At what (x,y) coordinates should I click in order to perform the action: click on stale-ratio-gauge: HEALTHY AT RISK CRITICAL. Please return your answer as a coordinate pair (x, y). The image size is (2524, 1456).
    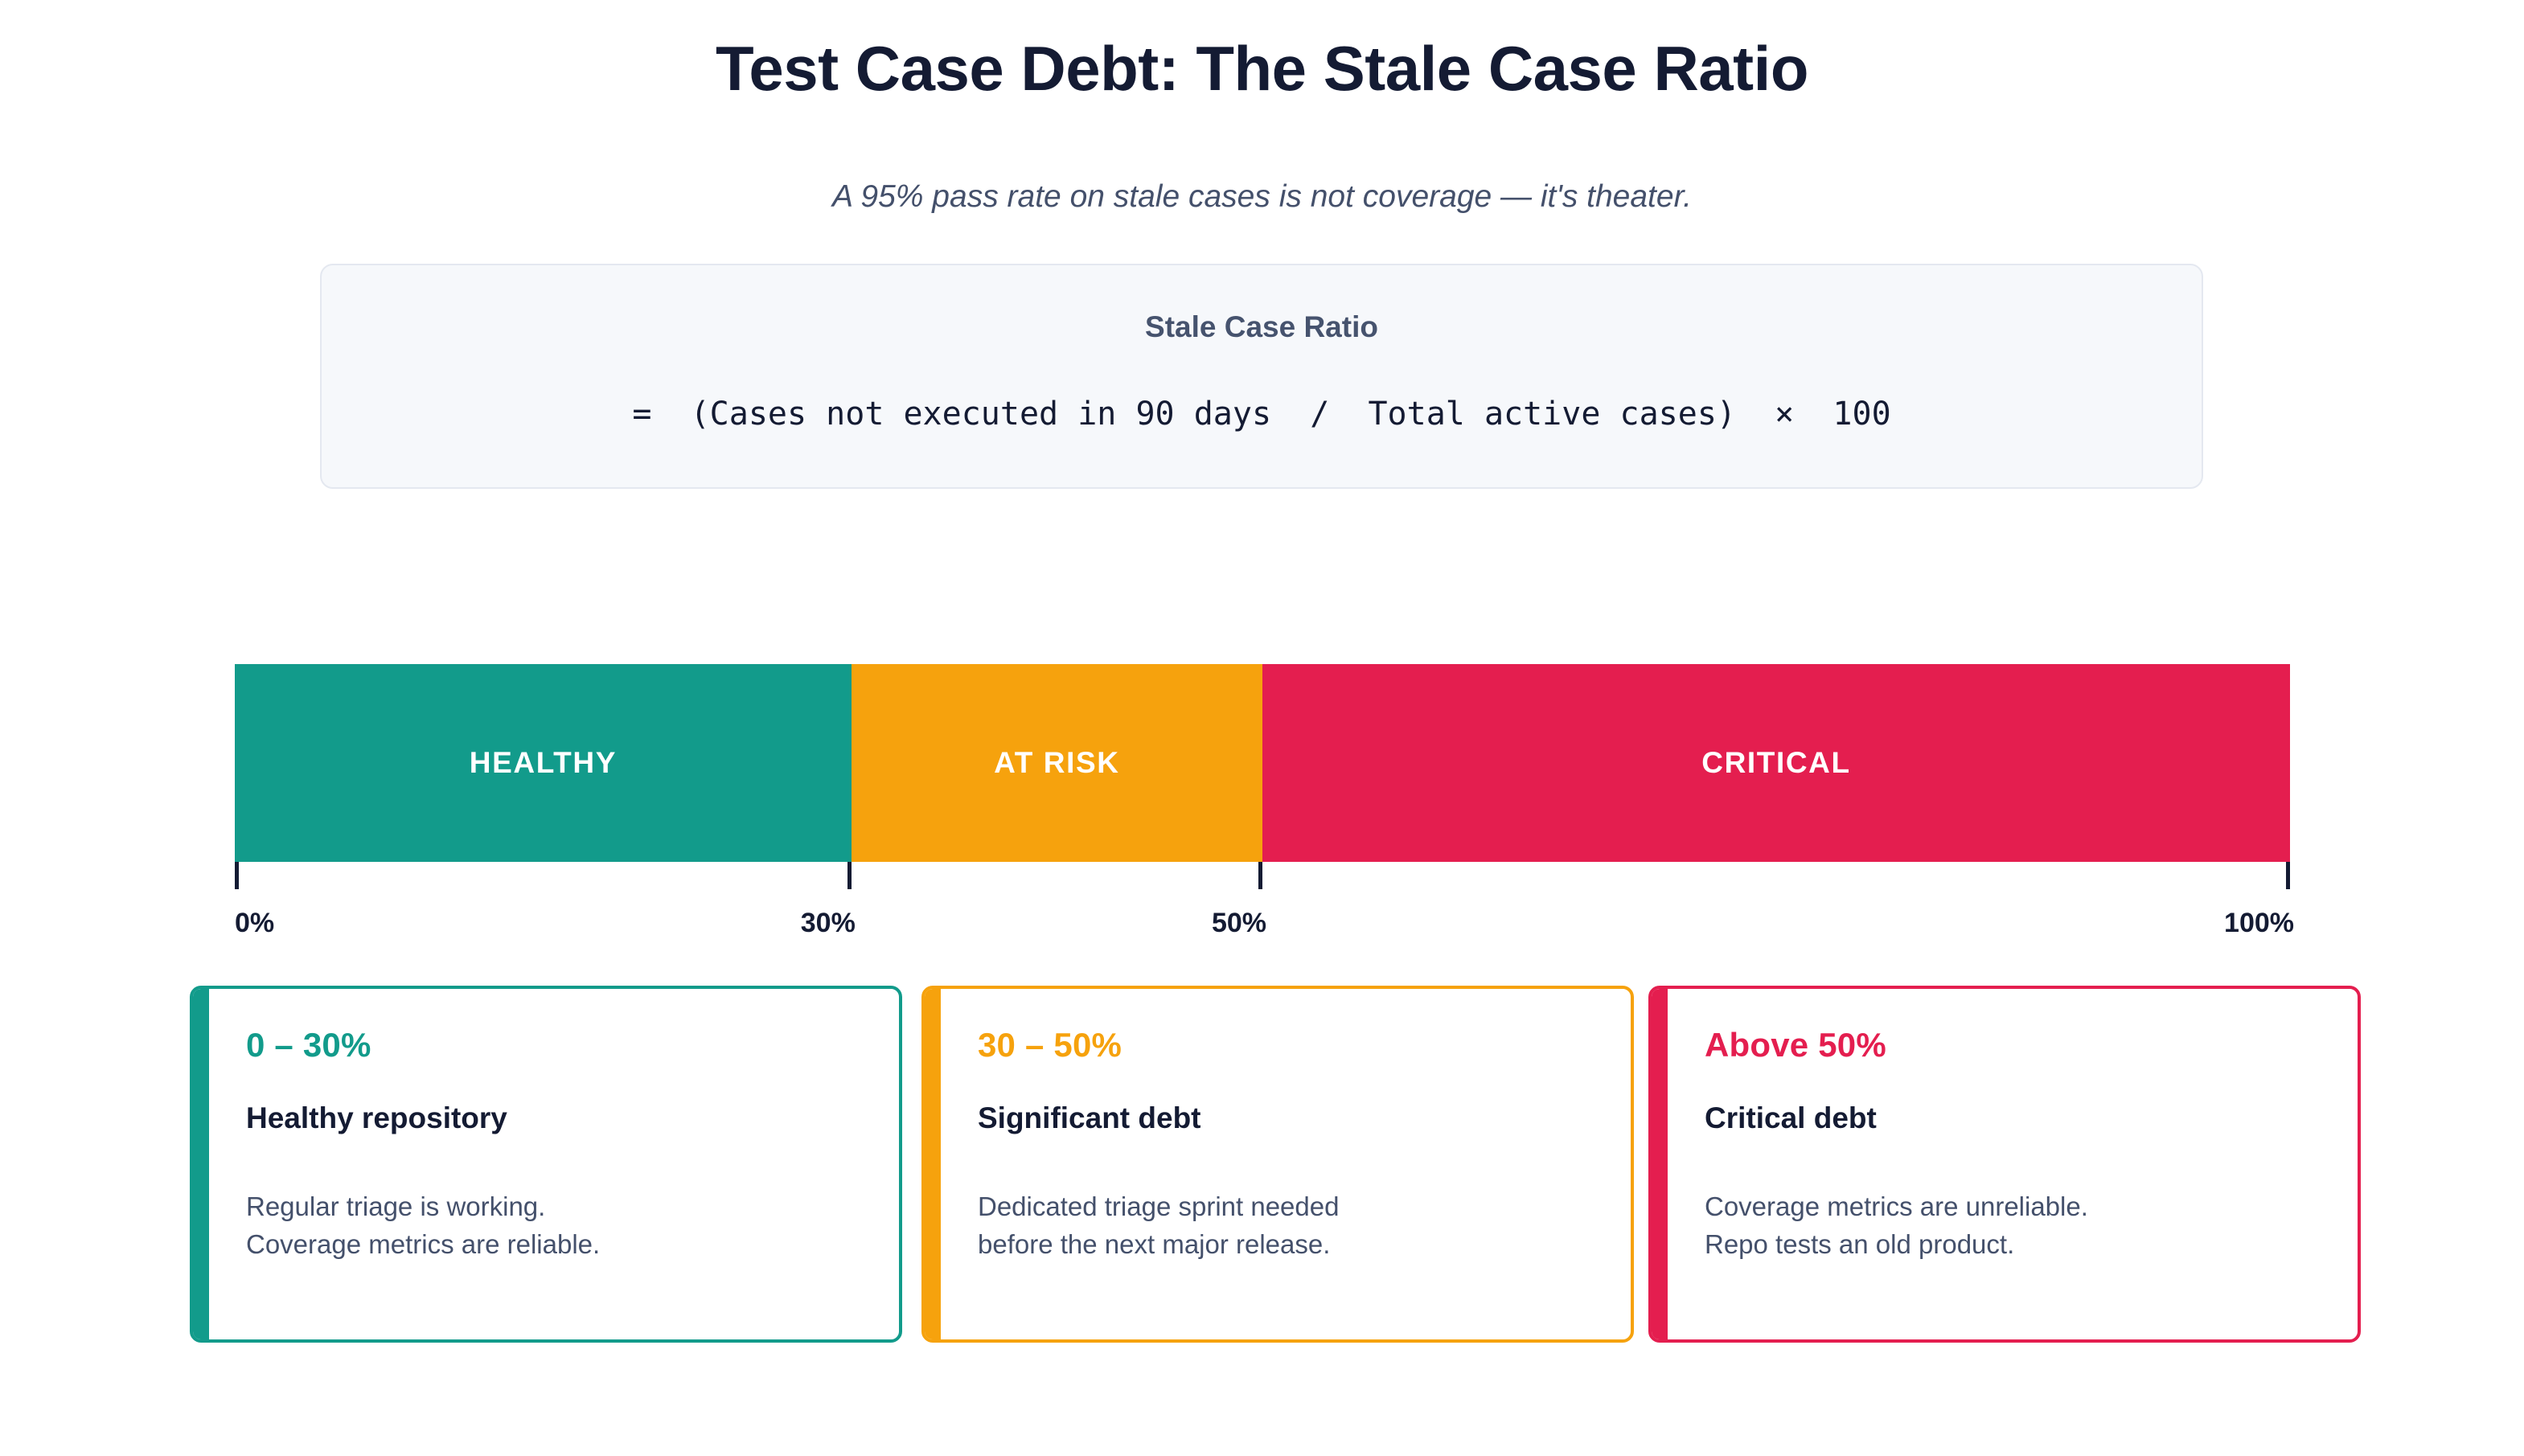
    Looking at the image, I should click on (1263, 763).